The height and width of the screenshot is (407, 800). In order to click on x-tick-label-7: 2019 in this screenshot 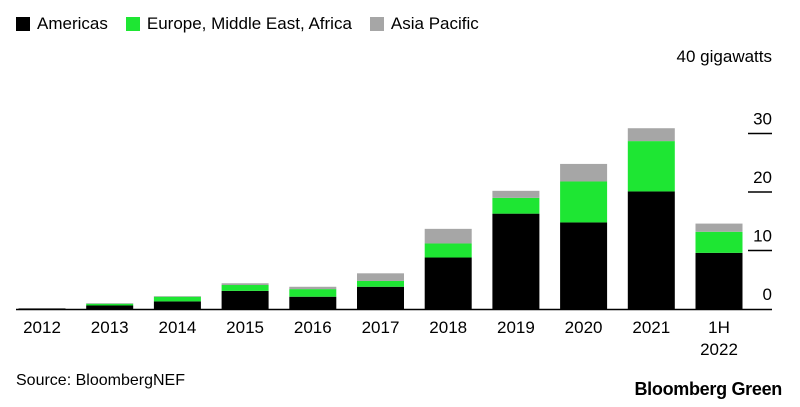, I will do `click(516, 327)`.